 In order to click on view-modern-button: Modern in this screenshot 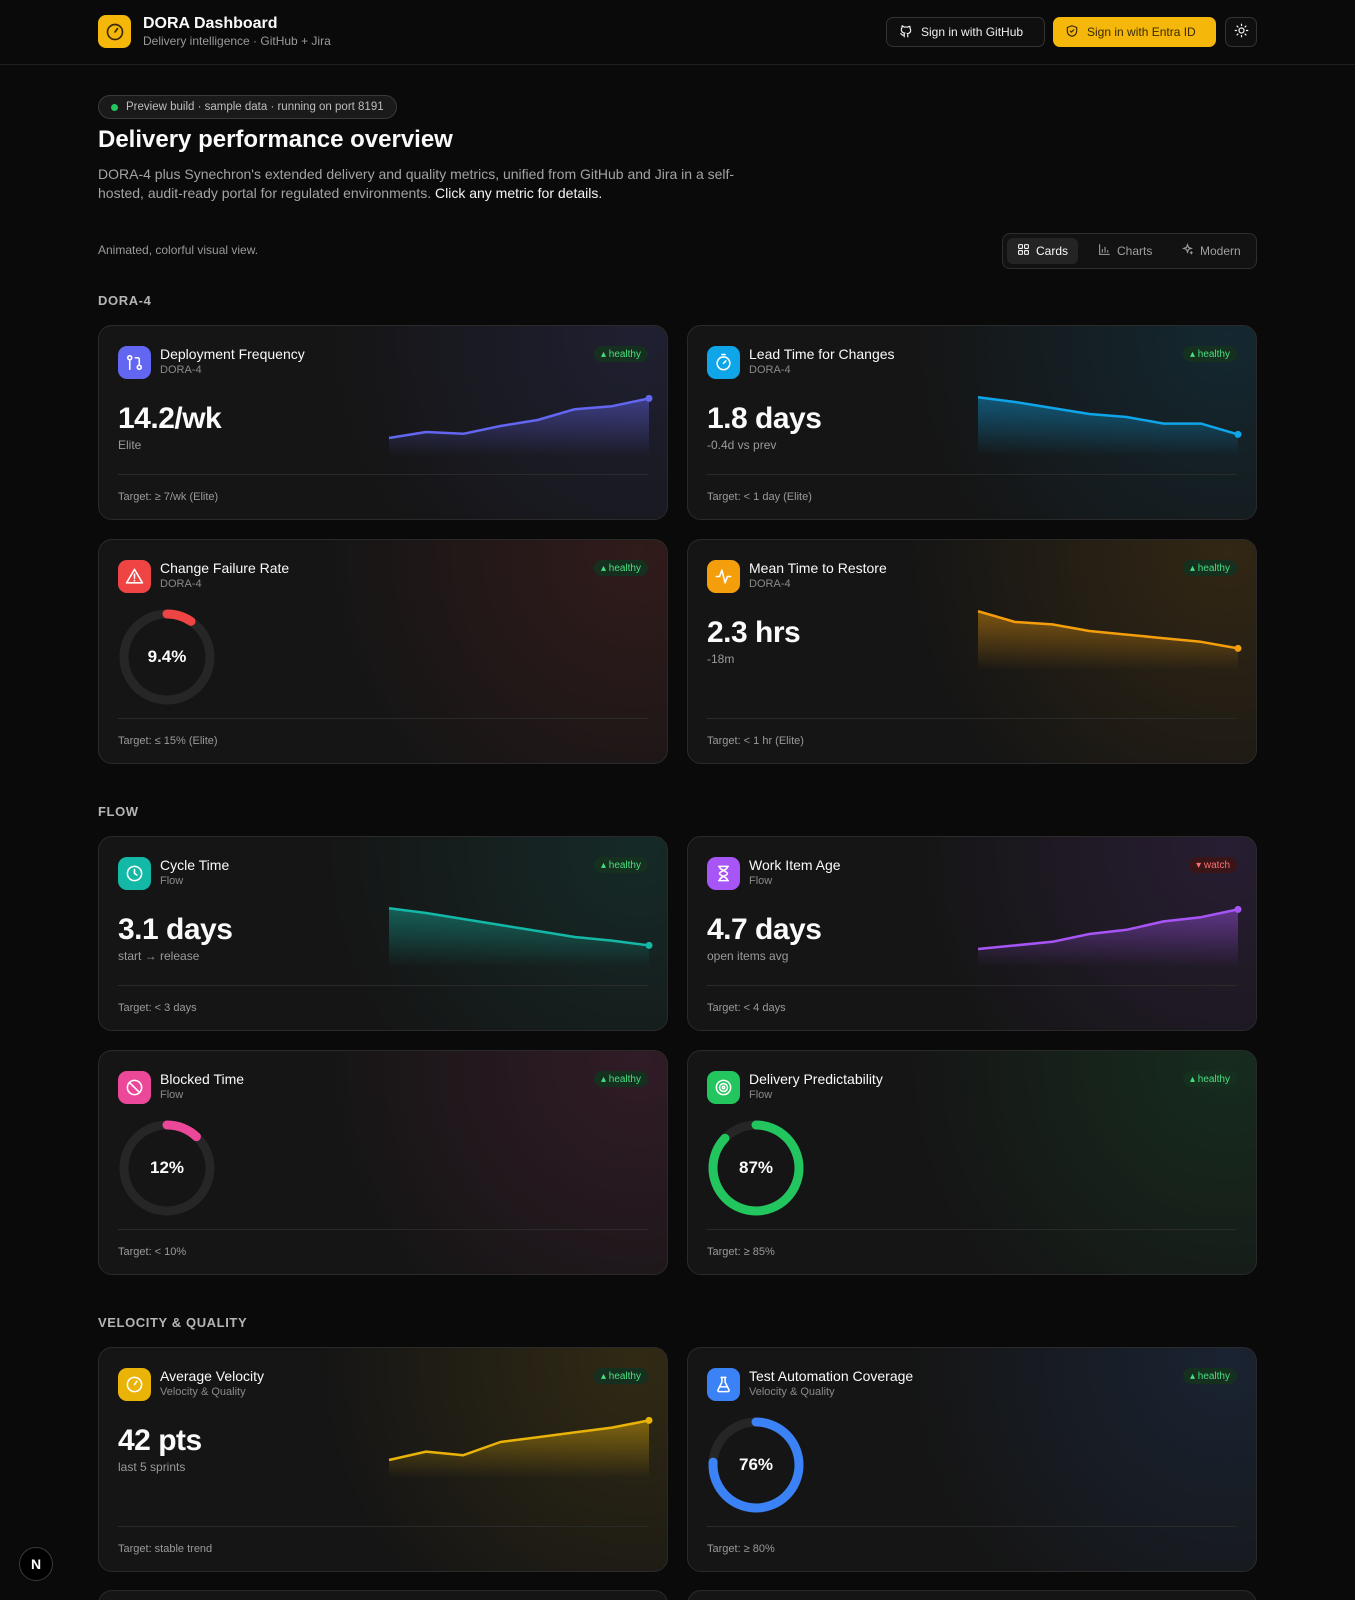, I will do `click(1211, 251)`.